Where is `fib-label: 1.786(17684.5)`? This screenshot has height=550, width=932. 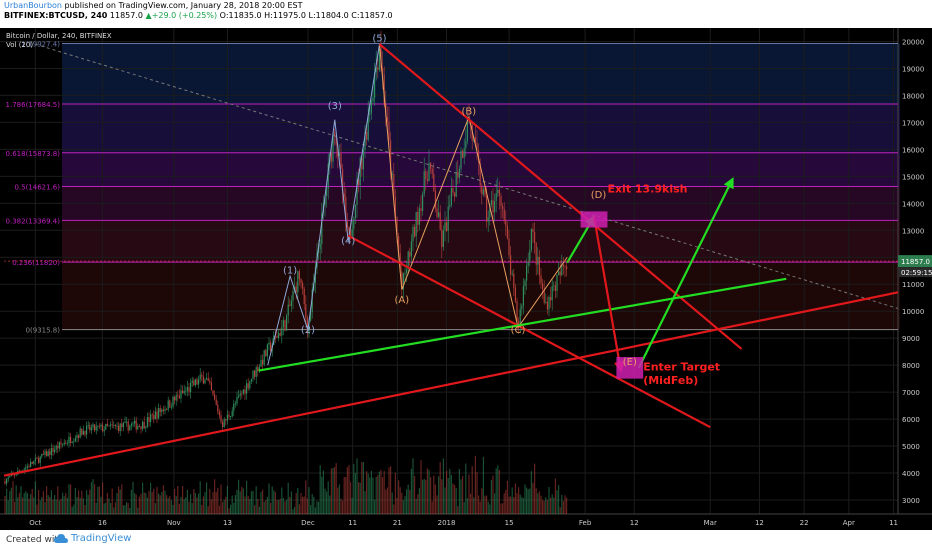 fib-label: 1.786(17684.5) is located at coordinates (33, 105).